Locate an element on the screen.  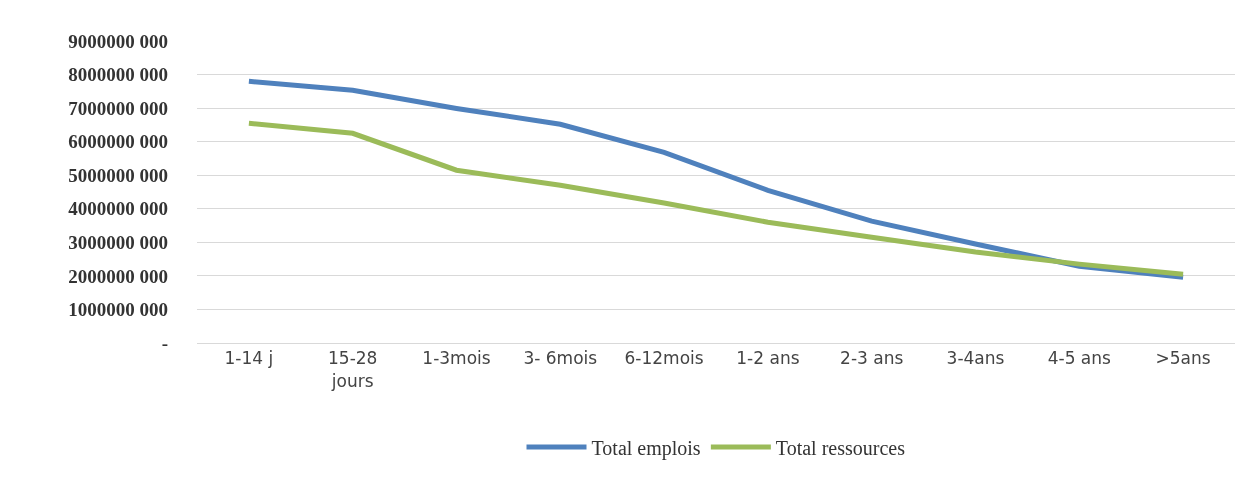
legend-label: Total emplois is located at coordinates (646, 448).